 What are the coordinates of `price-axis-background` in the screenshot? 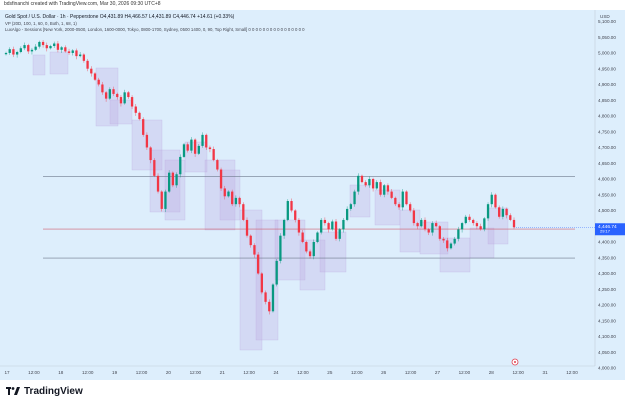 It's located at (610, 190).